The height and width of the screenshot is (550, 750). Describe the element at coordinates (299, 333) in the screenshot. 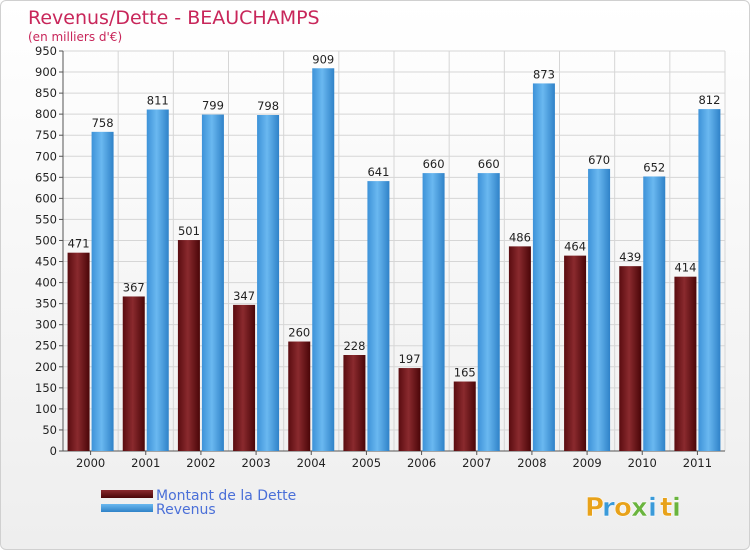

I see `data-label-dette: 260` at that location.